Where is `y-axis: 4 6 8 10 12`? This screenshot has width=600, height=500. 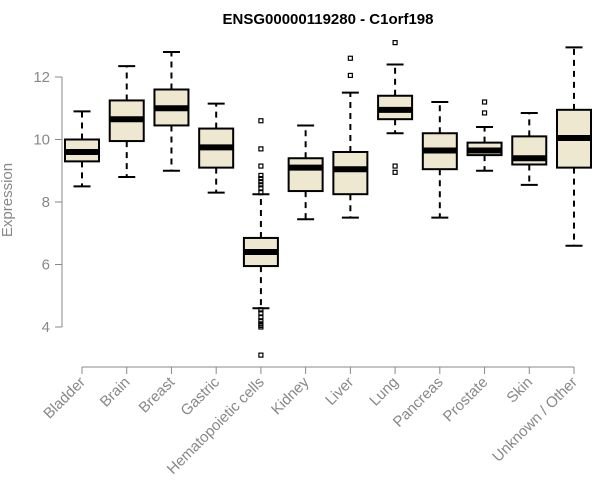 y-axis: 4 6 8 10 12 is located at coordinates (48, 202).